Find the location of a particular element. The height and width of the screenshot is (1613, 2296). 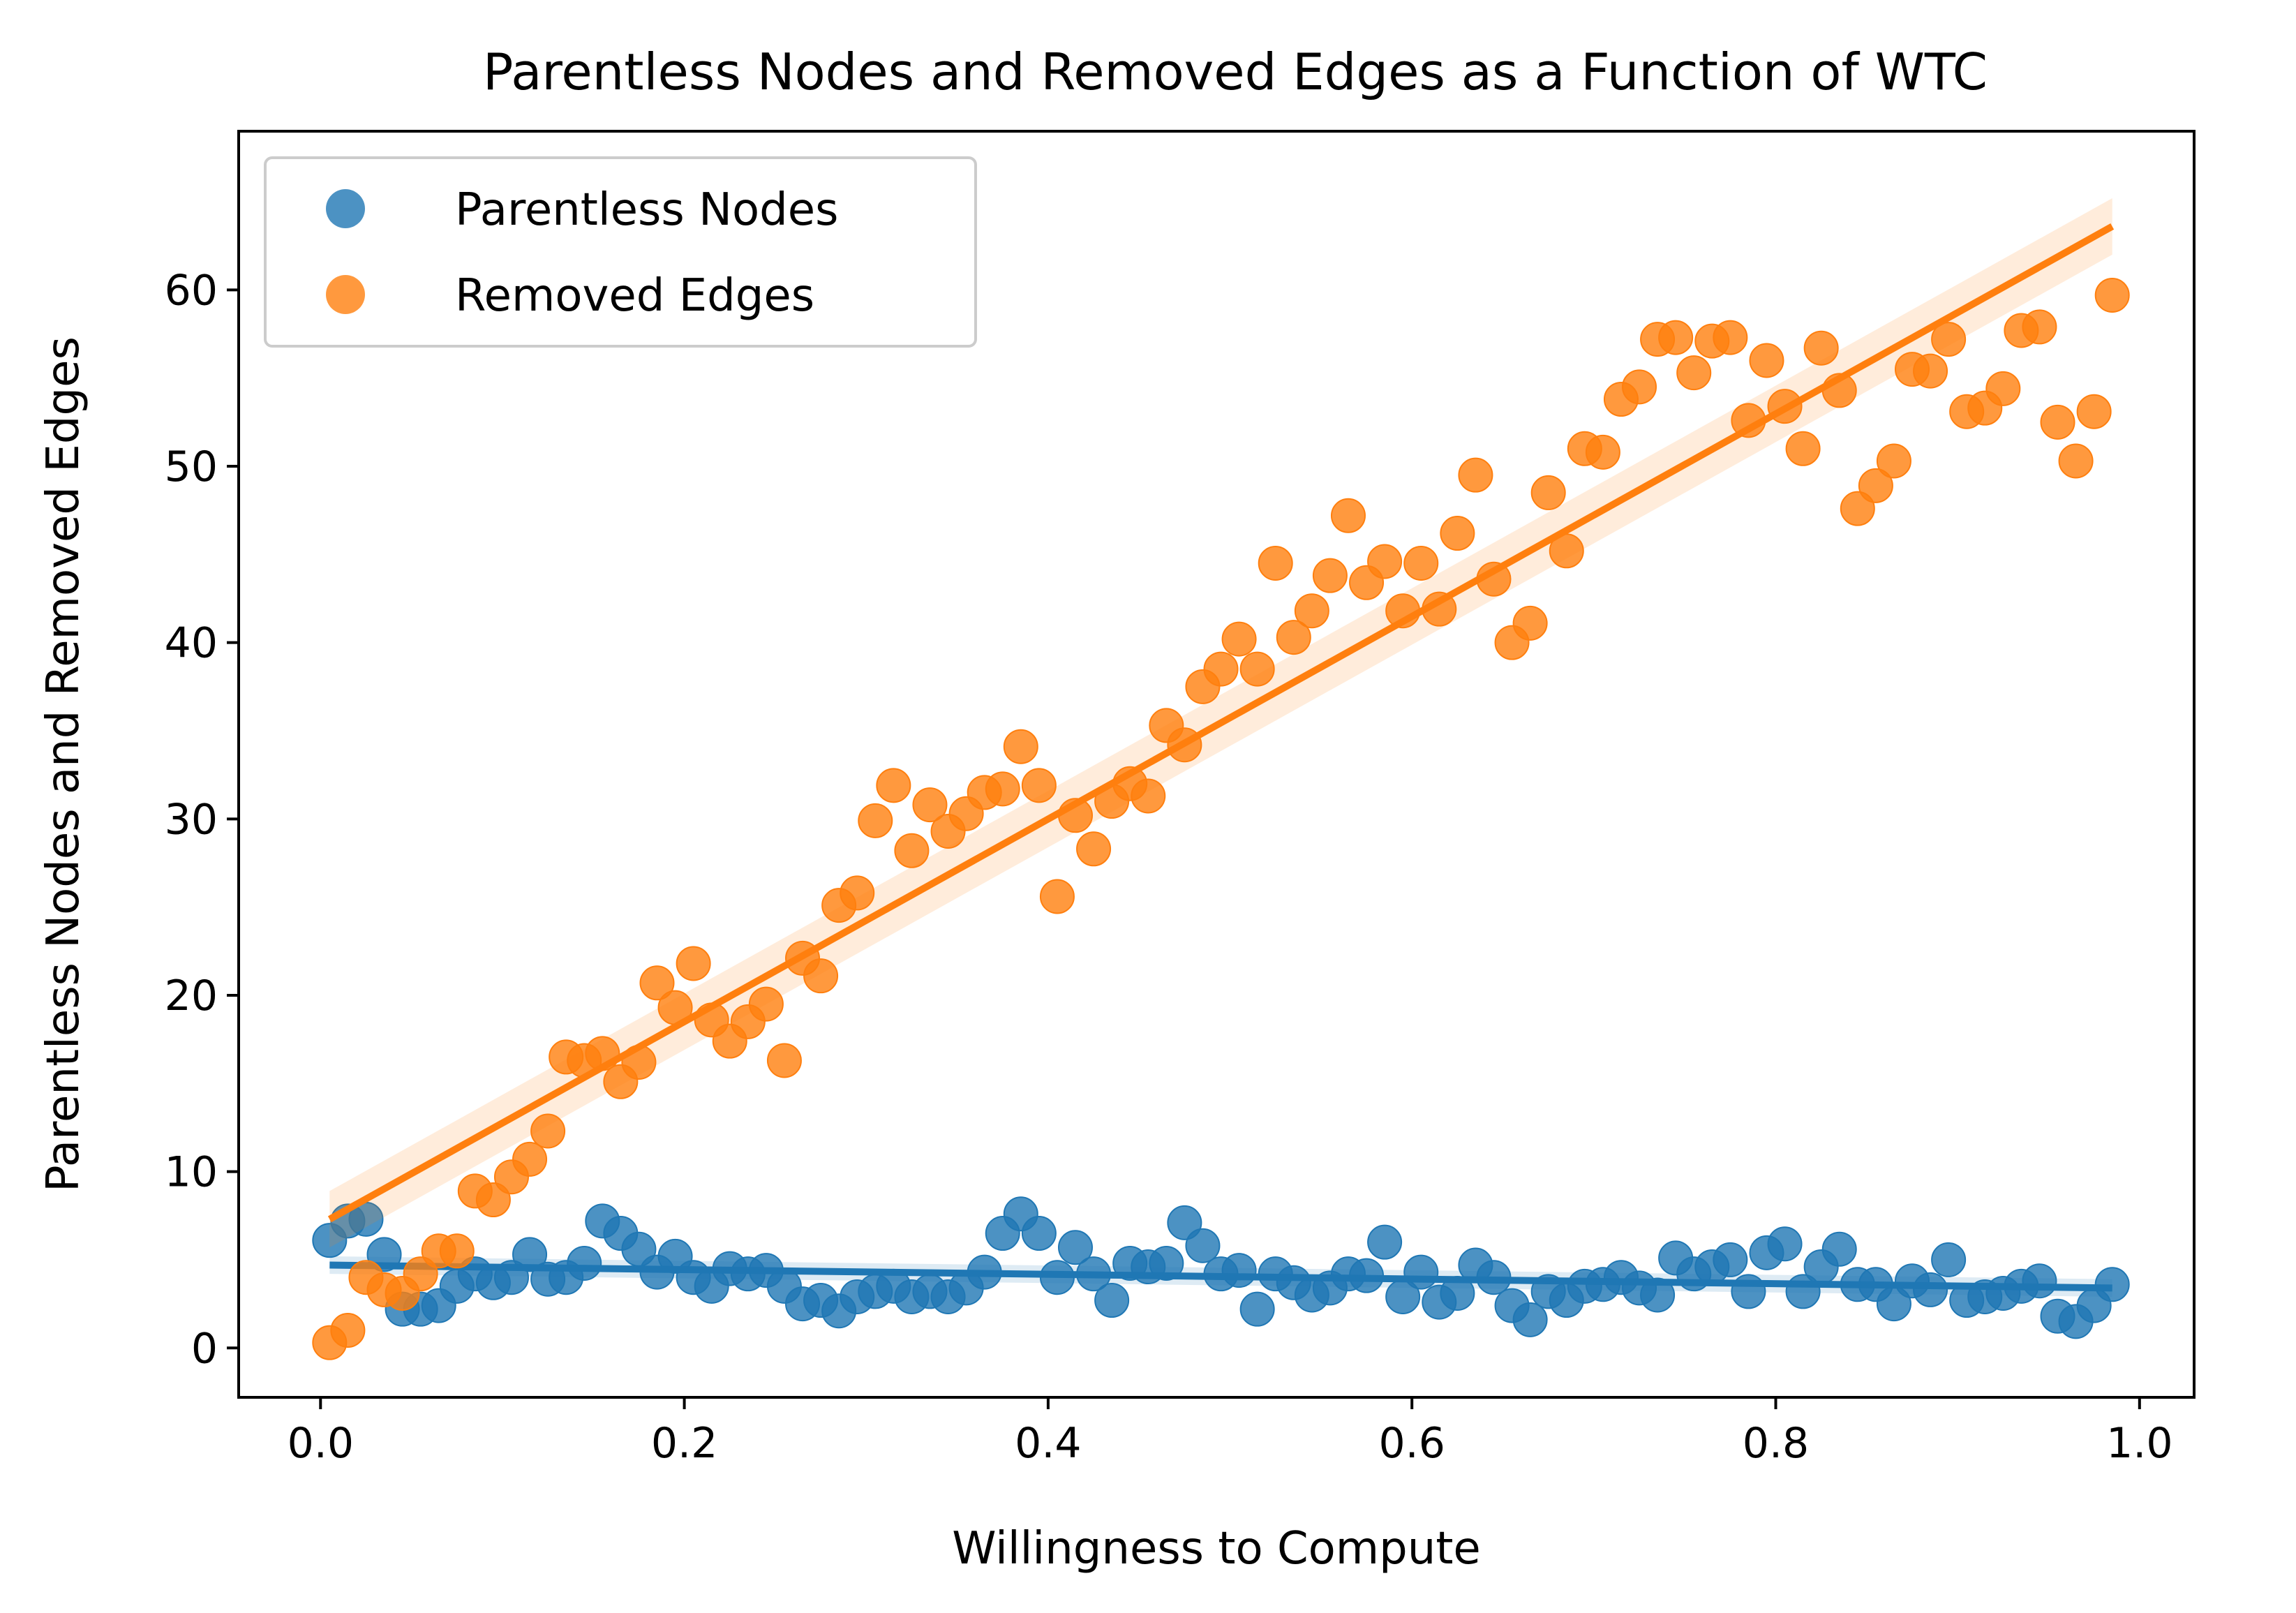

legend-label-parentless-nodes: Parentless Nodes is located at coordinates (646, 210).